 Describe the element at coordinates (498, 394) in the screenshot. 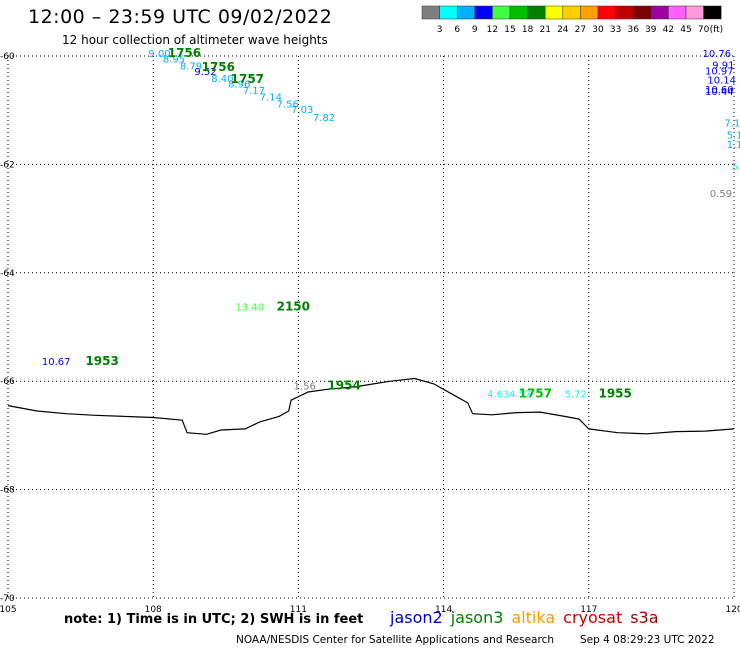

I see `wave-height-value: 4.63` at that location.